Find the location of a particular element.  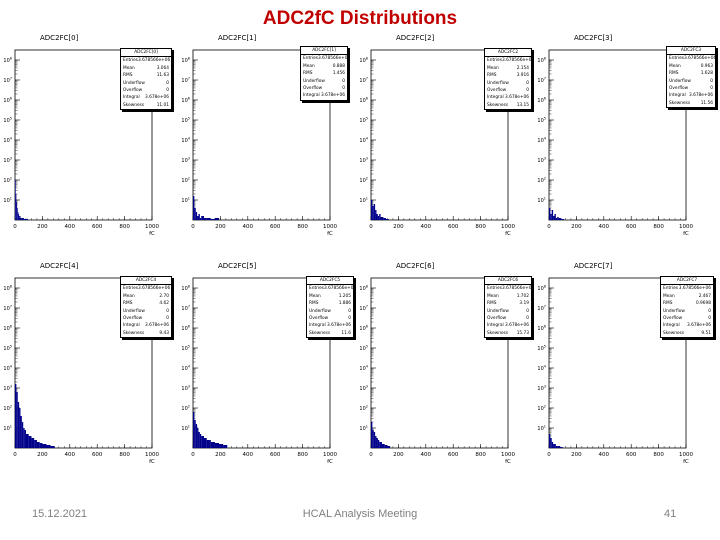

stats-row-rms: RMS 1.886 is located at coordinates (330, 303).